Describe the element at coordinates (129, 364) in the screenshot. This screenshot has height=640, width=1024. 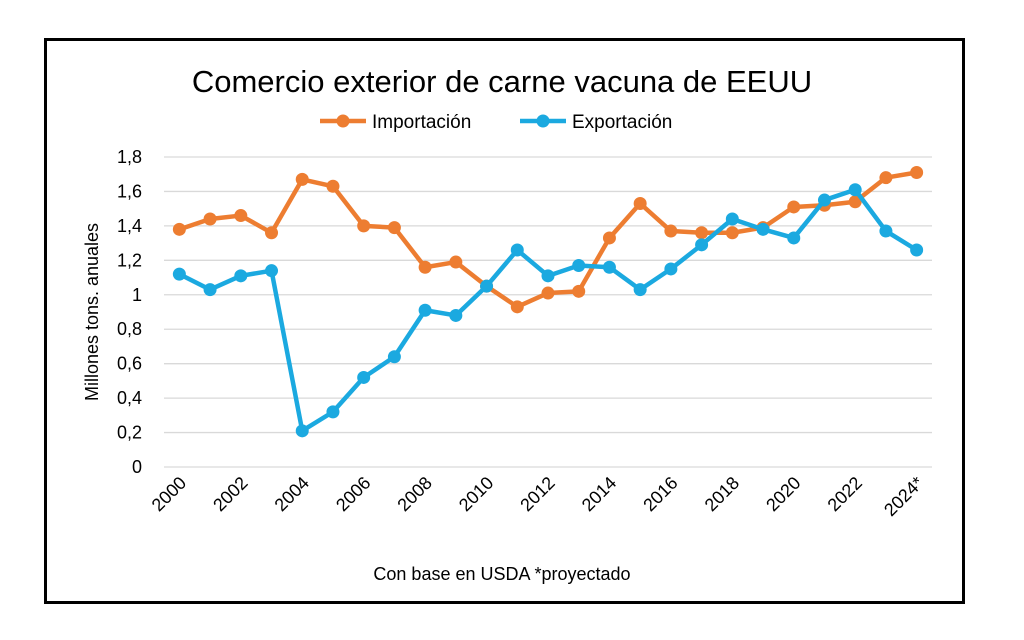
I see `y-tick-label: 0,6` at that location.